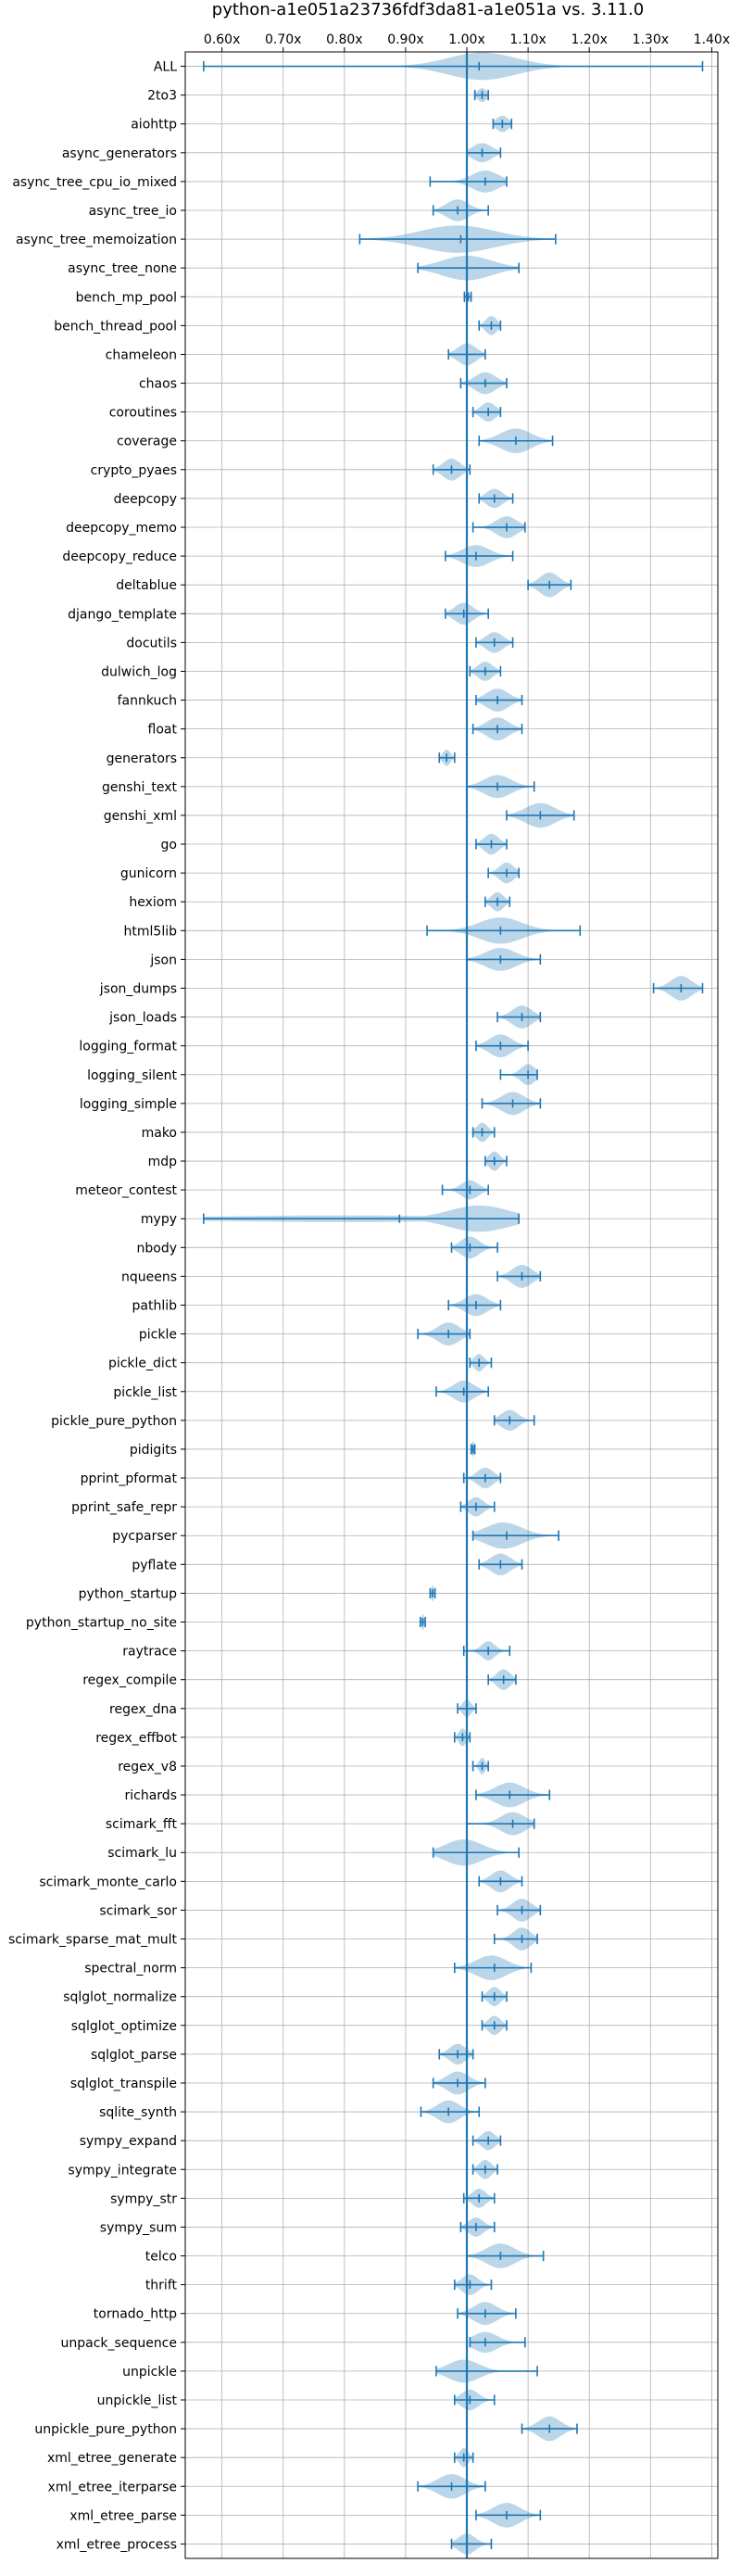 The width and height of the screenshot is (741, 2576). I want to click on category-label: sympy_integrate, so click(122, 2170).